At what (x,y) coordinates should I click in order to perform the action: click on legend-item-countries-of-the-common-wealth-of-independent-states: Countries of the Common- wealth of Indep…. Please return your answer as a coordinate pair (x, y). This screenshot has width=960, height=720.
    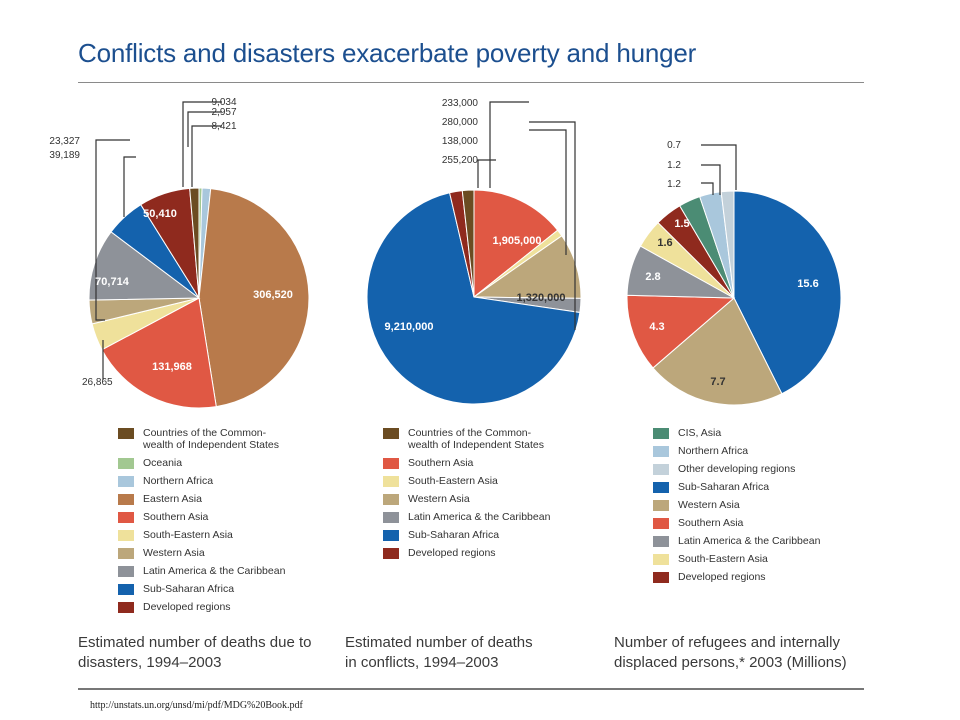
    Looking at the image, I should click on (201, 439).